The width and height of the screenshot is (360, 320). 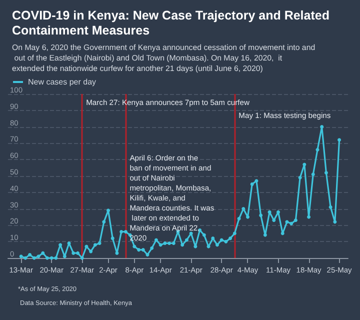 I want to click on legend-label: New cases per day, so click(x=62, y=82).